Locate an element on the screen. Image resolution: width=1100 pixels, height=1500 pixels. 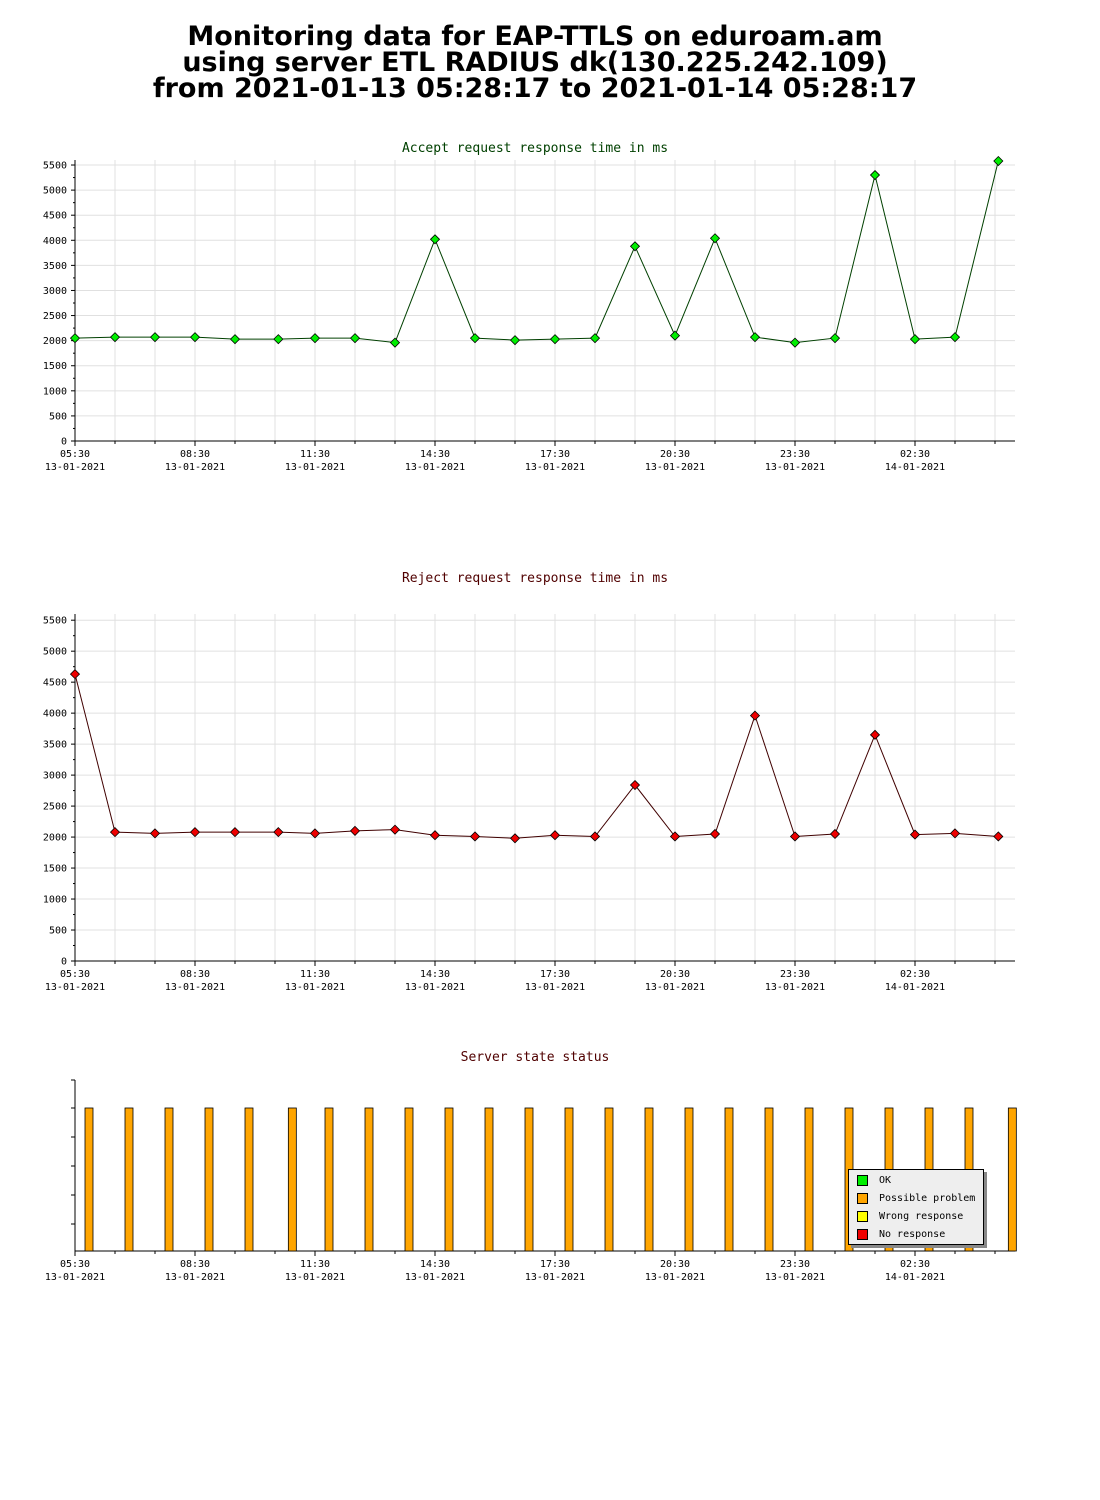
reject-y-tick-label: 1000 is located at coordinates (55, 900).